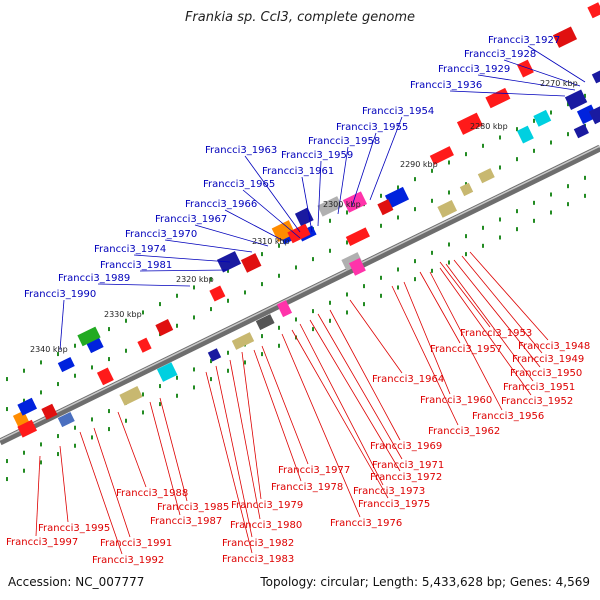  I want to click on reverse-gene-label: Francci3_1978, so click(307, 487).